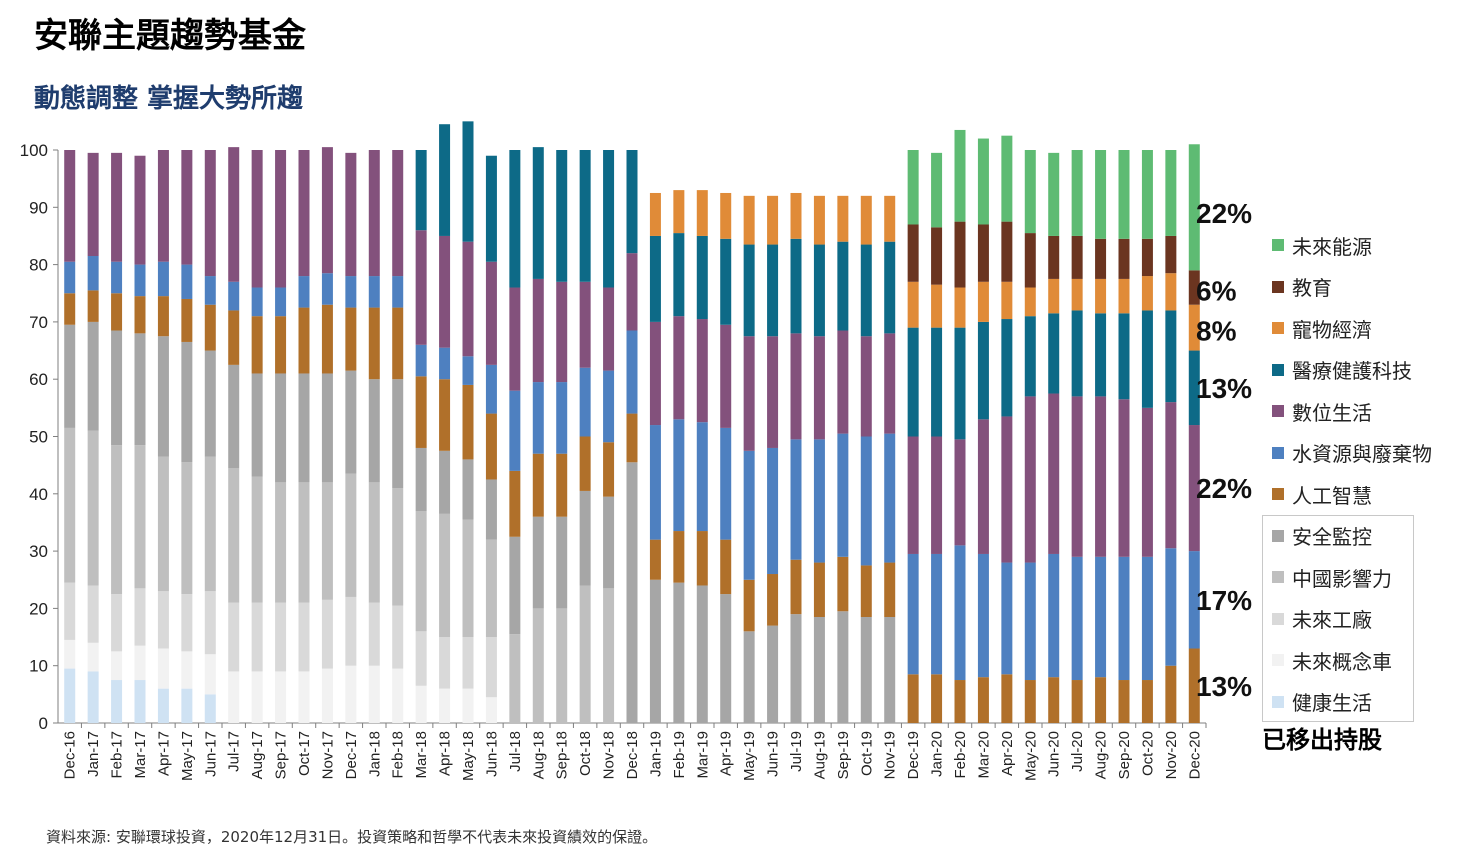 This screenshot has width=1464, height=854. Describe the element at coordinates (937, 754) in the screenshot. I see `x-tick-label: Jan-20` at that location.